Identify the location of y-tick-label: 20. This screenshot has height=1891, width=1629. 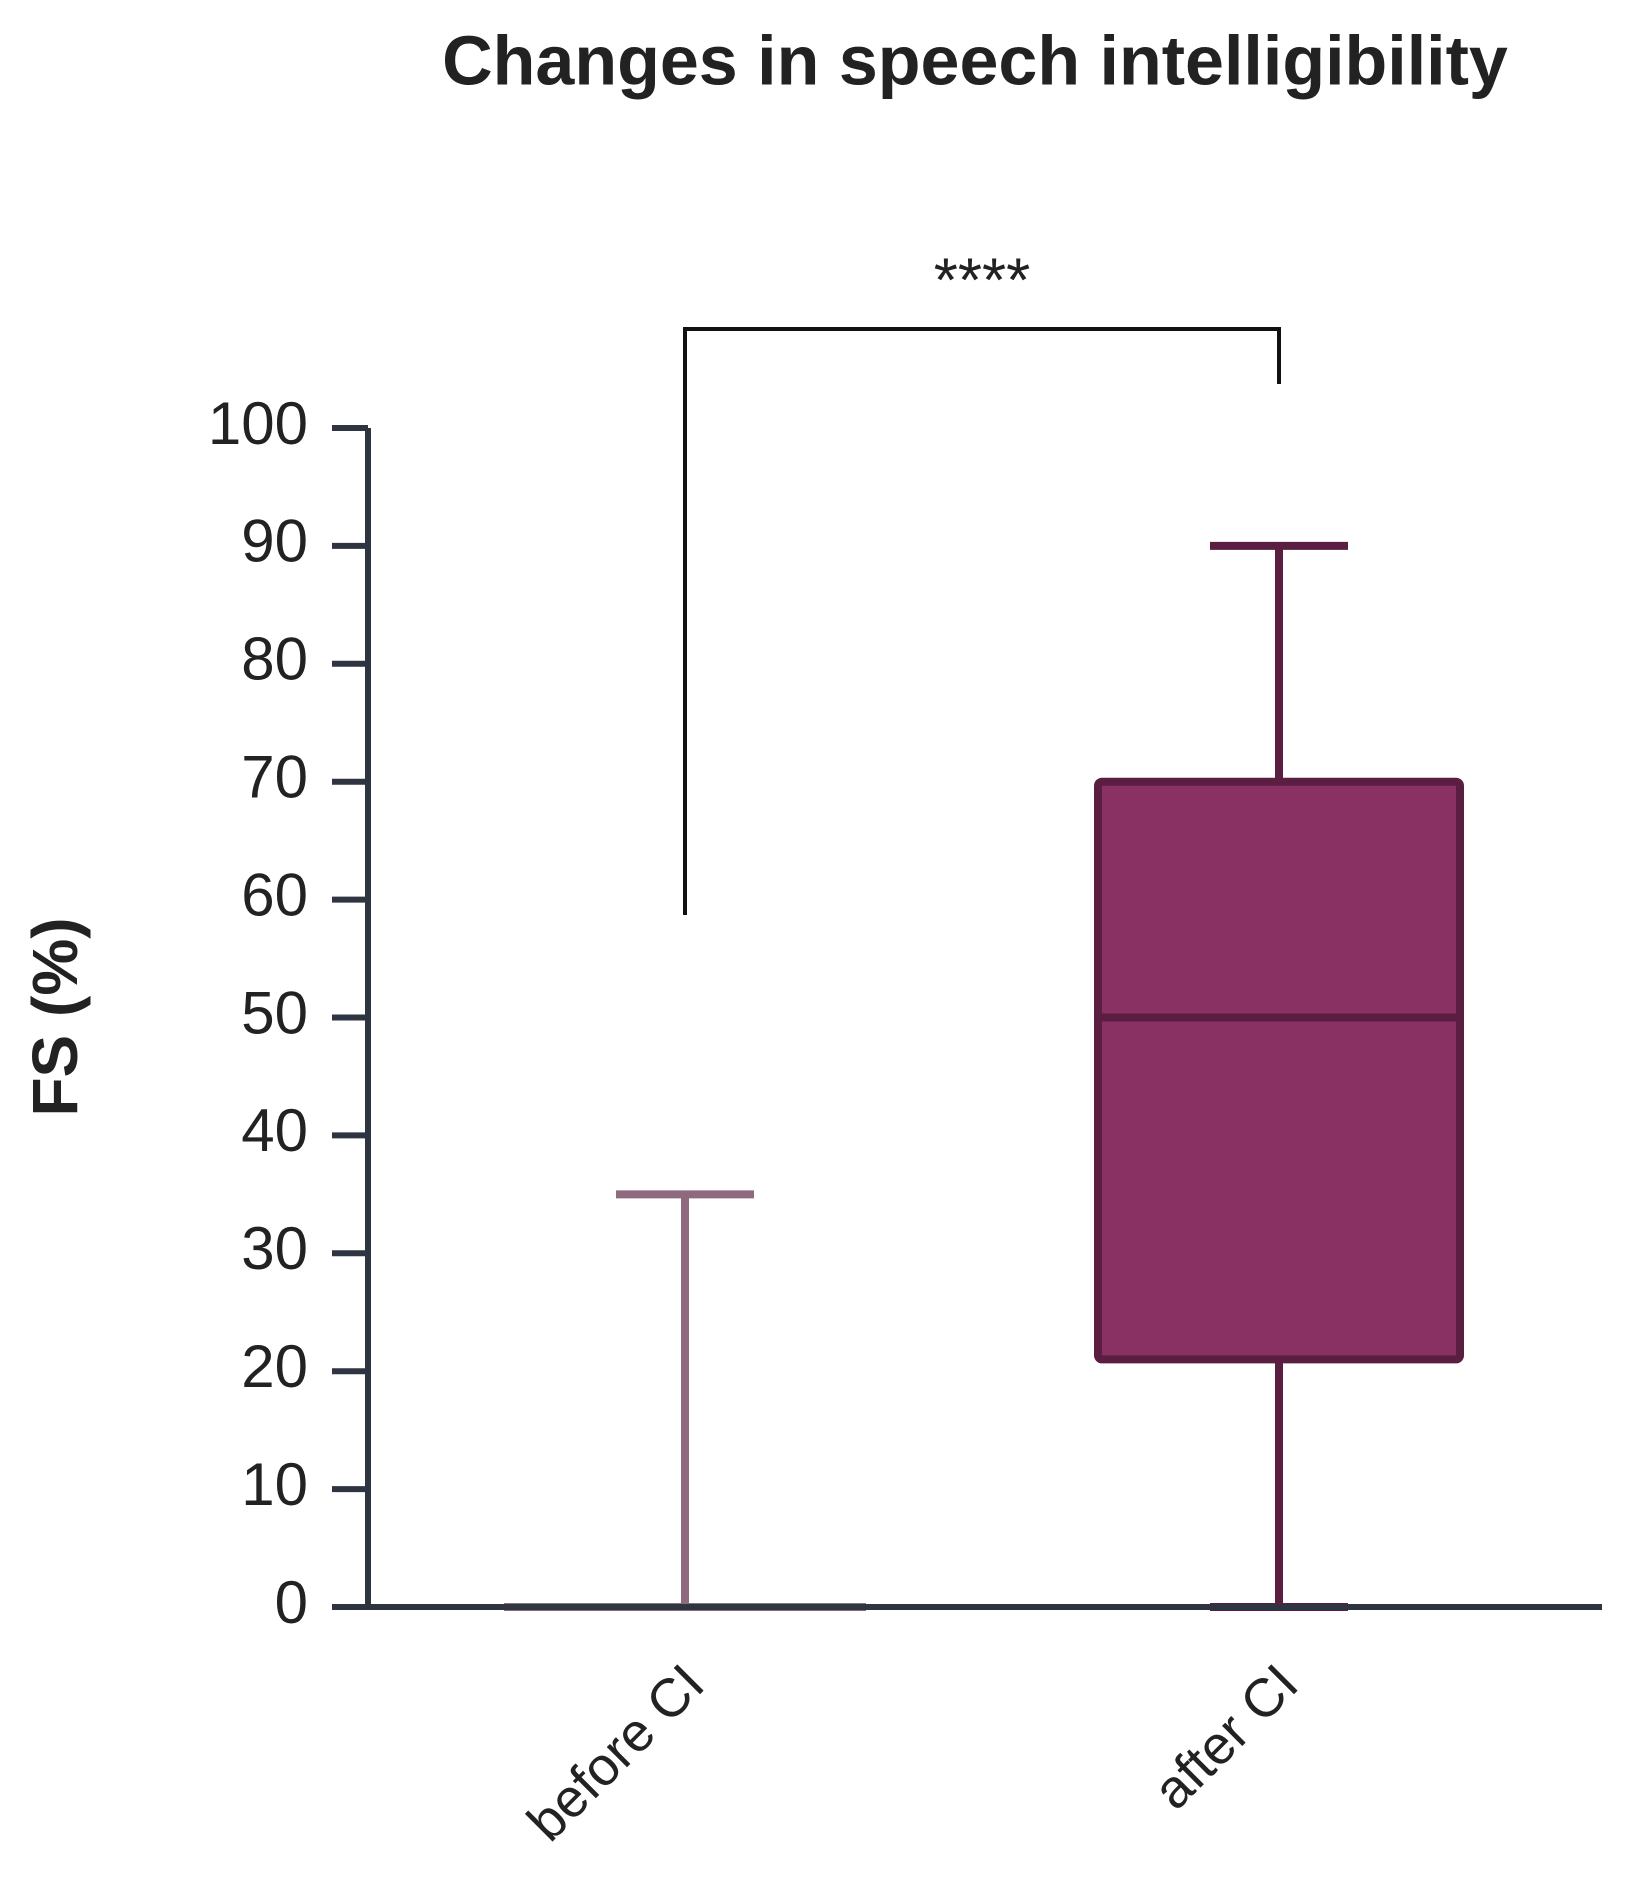
(274, 1366).